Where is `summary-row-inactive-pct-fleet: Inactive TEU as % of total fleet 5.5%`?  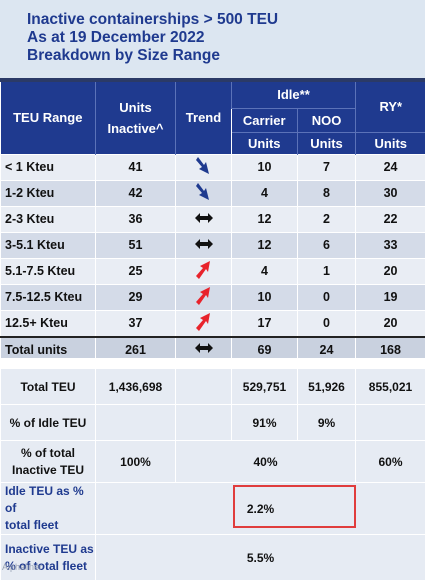
summary-row-inactive-pct-fleet: Inactive TEU as % of total fleet 5.5% is located at coordinates (213, 558).